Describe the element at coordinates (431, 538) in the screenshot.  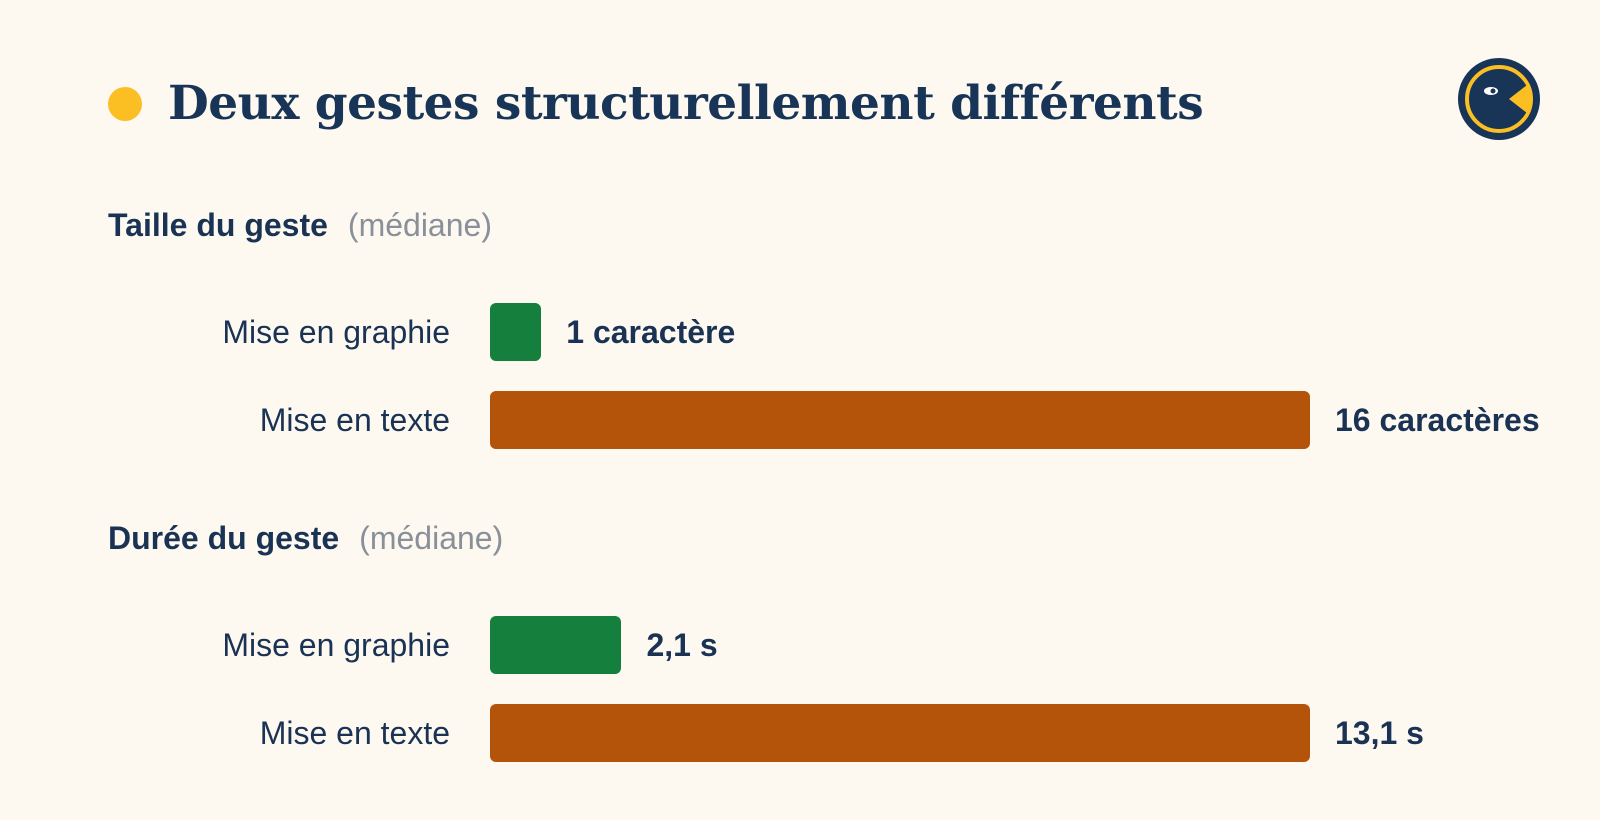
I see `chart-2-subtitle: (médiane)` at that location.